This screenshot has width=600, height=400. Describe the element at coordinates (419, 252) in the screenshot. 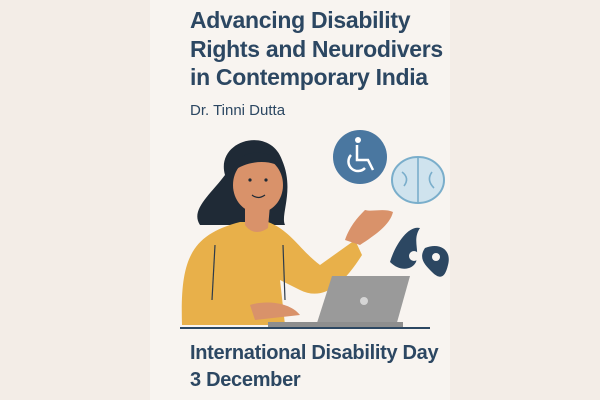

I see `sign-language-hand-icon` at that location.